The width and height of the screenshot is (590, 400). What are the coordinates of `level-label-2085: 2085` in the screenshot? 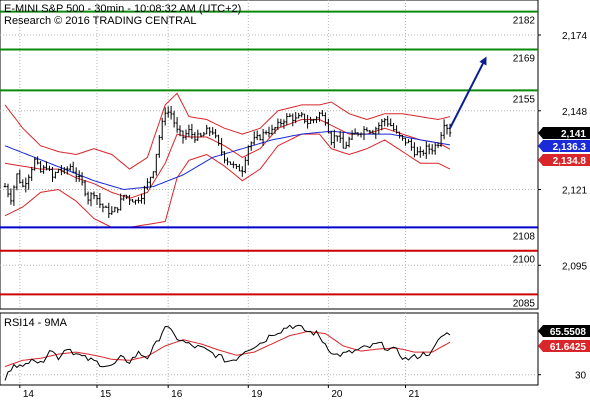 It's located at (524, 303).